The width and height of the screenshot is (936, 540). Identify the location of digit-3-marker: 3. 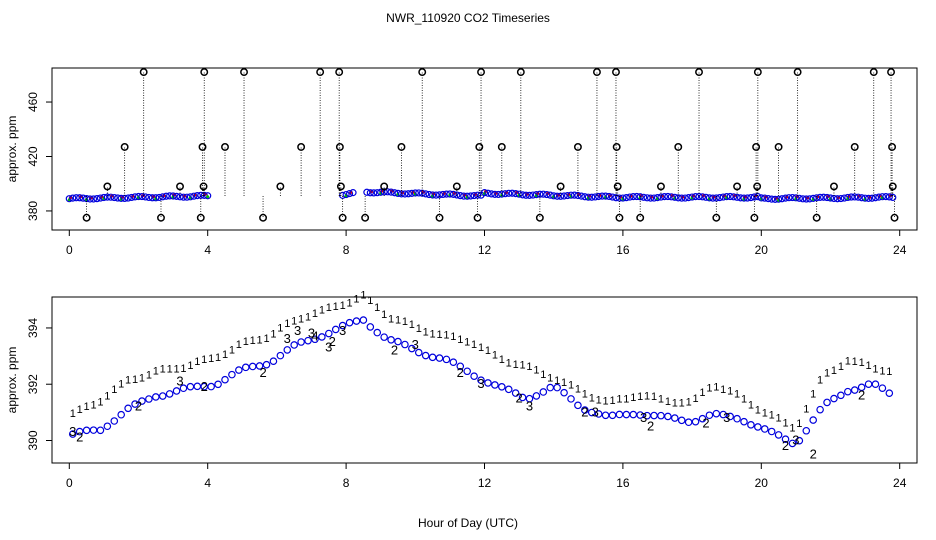
(311, 333).